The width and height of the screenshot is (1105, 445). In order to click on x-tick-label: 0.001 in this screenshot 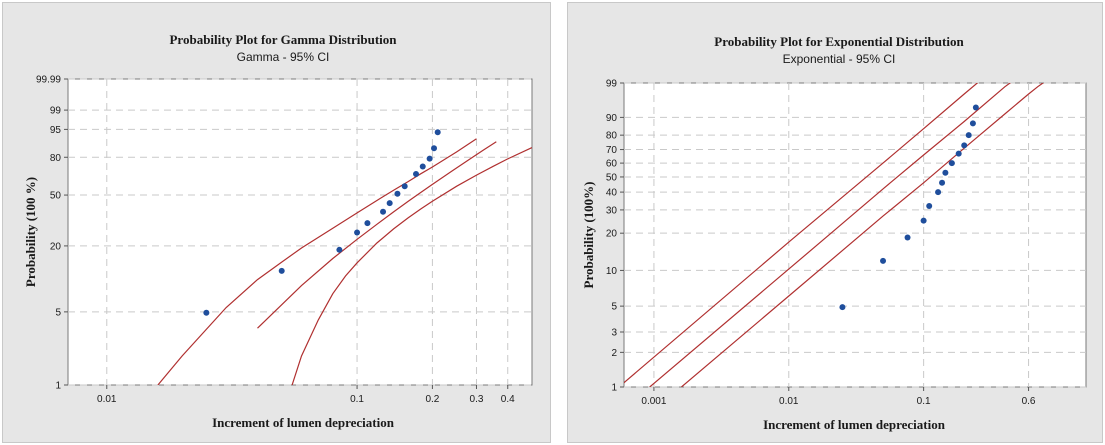, I will do `click(653, 401)`.